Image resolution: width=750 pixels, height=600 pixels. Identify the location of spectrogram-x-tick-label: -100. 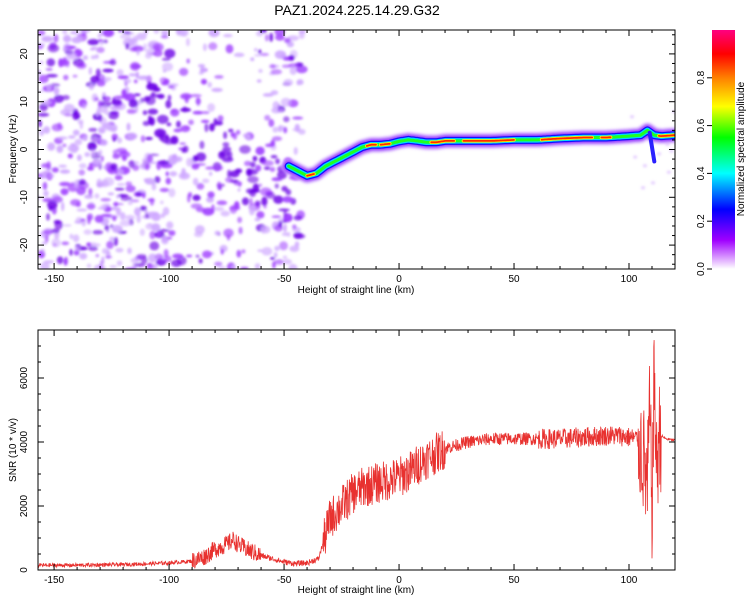
(169, 279).